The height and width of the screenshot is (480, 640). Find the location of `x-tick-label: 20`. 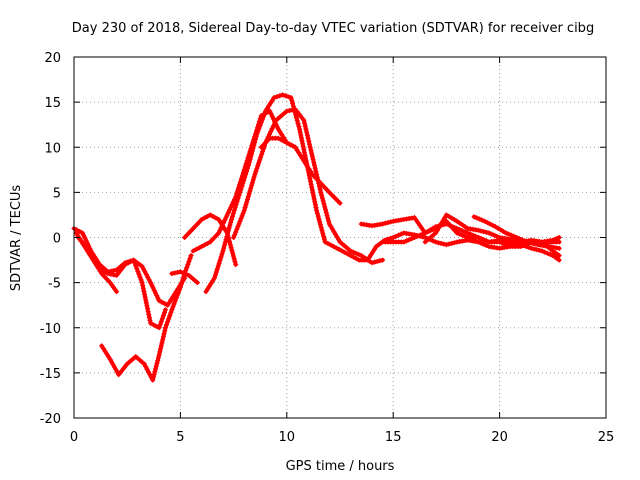

x-tick-label: 20 is located at coordinates (499, 437).